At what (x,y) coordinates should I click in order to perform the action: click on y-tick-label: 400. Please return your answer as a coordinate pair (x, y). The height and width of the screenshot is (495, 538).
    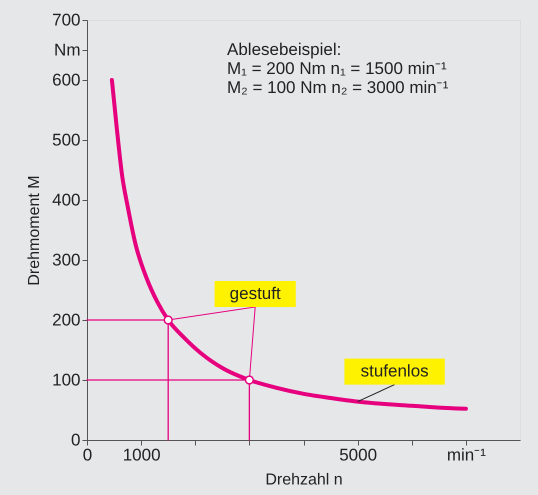
    Looking at the image, I should click on (66, 200).